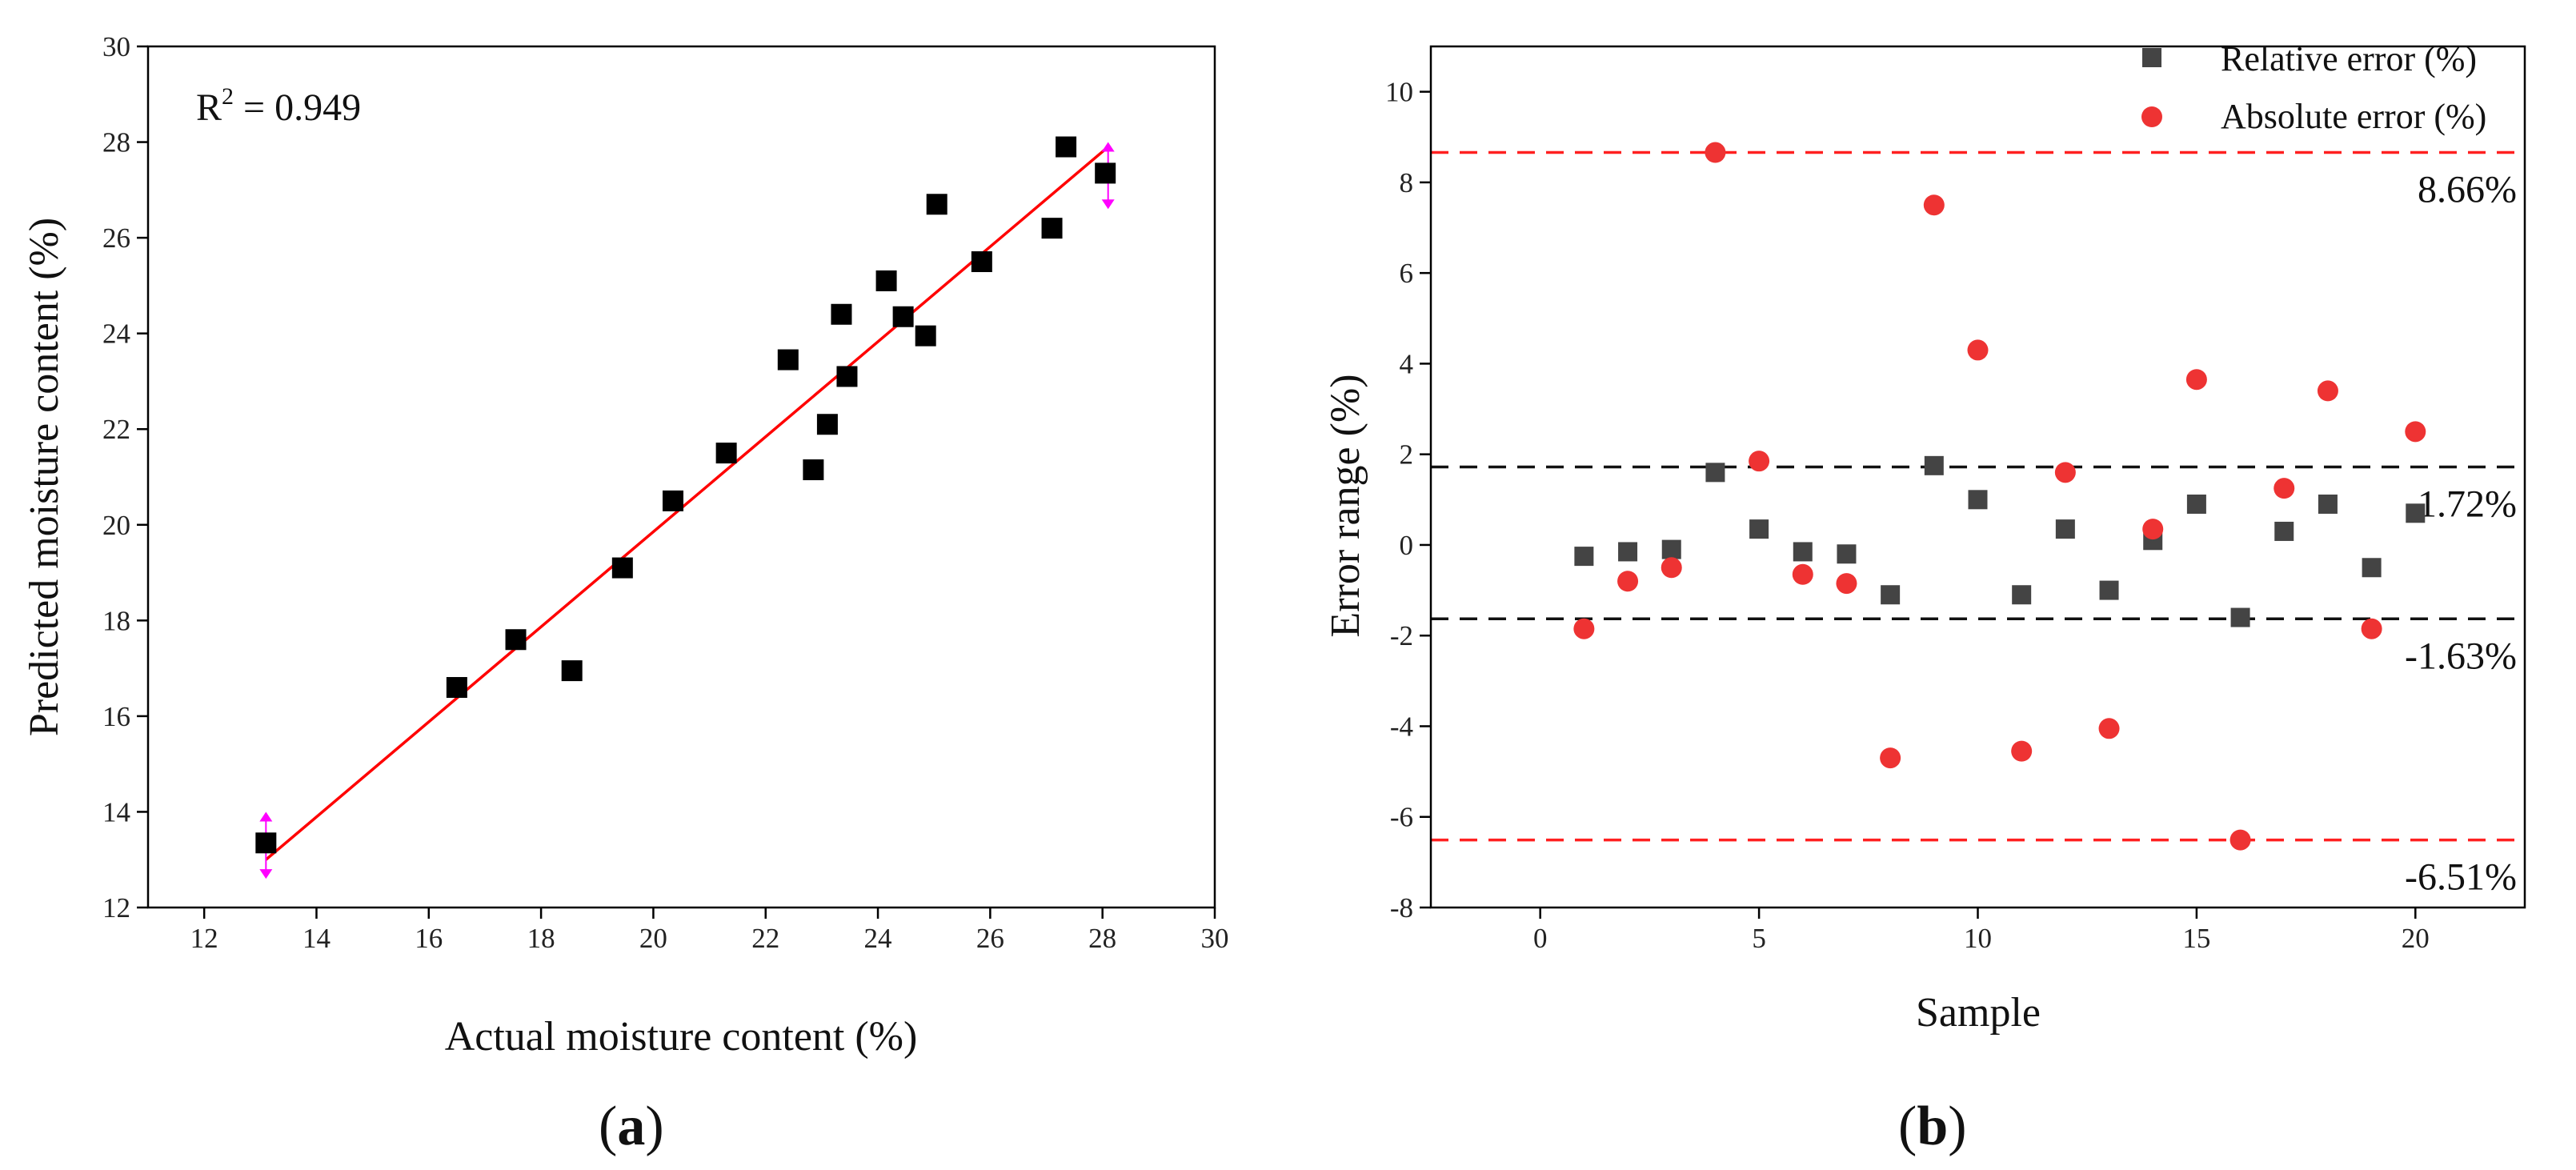 This screenshot has width=2576, height=1170. Describe the element at coordinates (209, 107) in the screenshot. I see `chart-a-r2-prefix: R` at that location.